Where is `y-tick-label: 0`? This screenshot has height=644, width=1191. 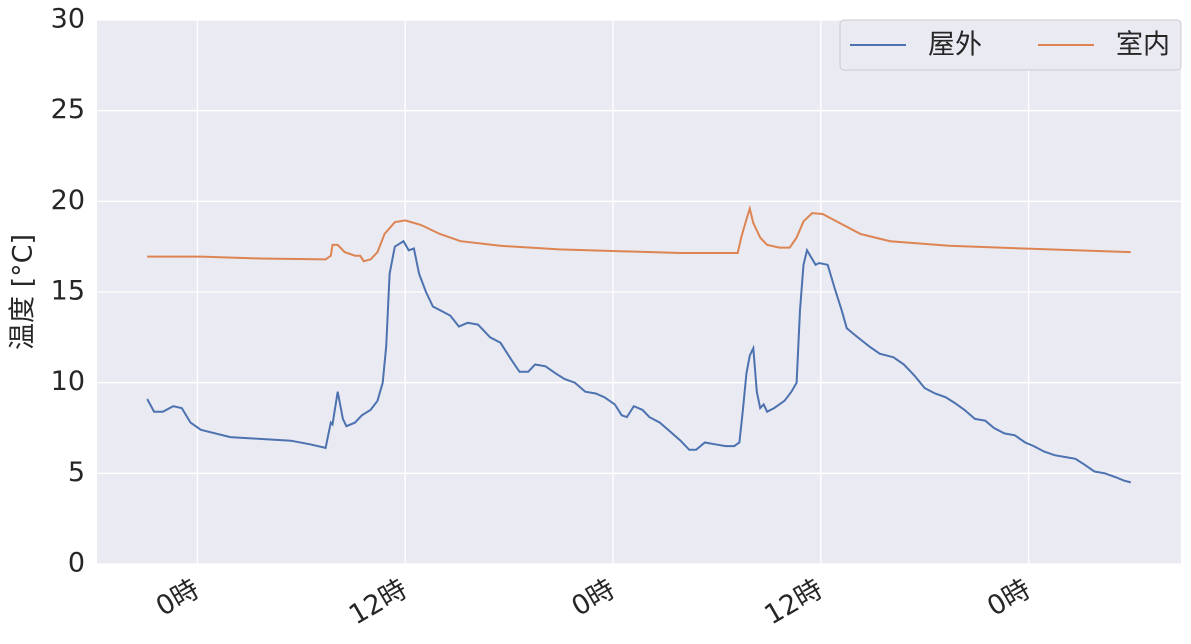
y-tick-label: 0 is located at coordinates (76, 563).